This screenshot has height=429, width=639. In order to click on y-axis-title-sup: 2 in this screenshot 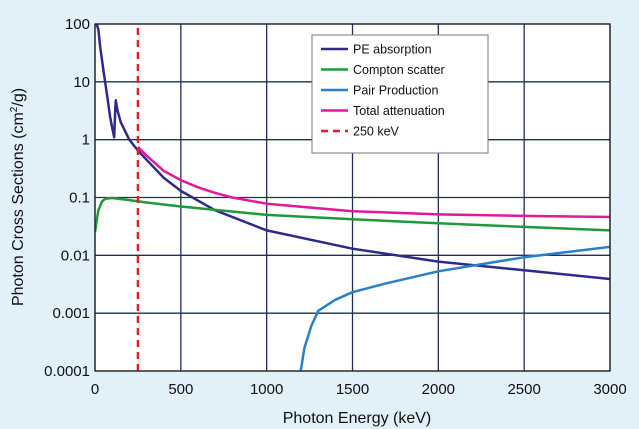, I will do `click(14, 109)`.